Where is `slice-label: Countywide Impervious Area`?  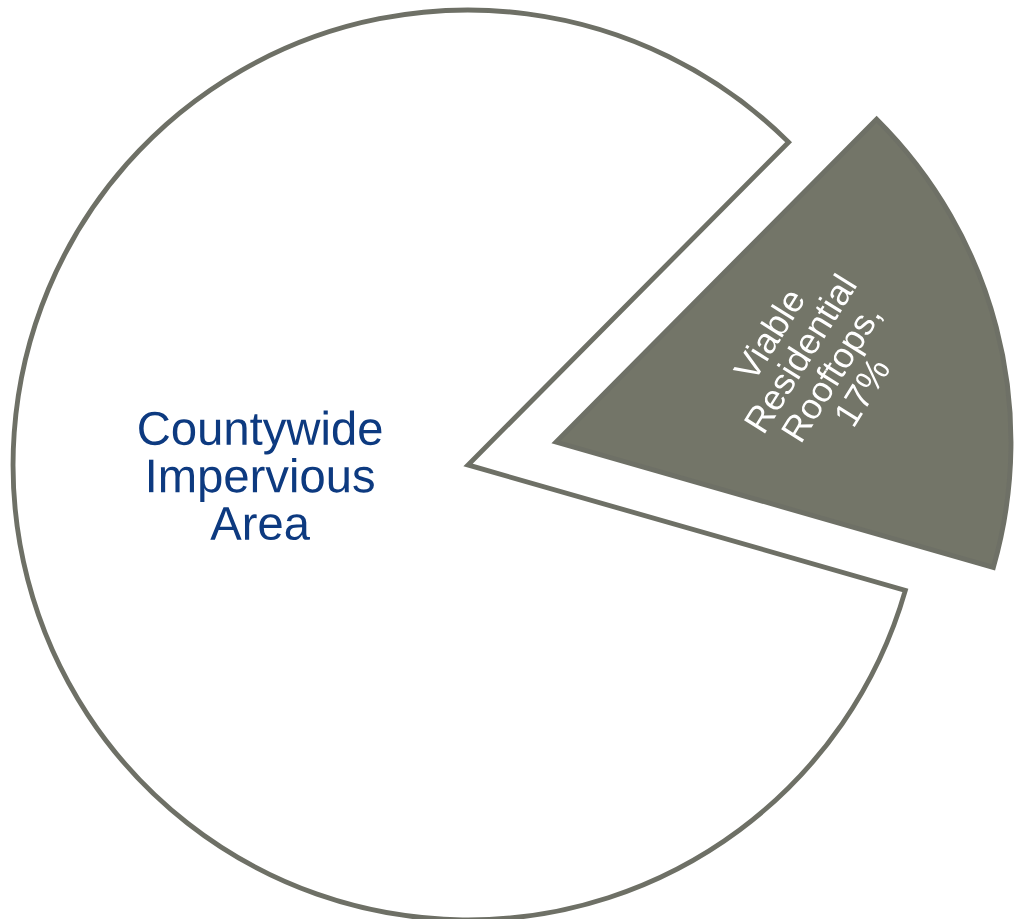
slice-label: Countywide Impervious Area is located at coordinates (260, 475).